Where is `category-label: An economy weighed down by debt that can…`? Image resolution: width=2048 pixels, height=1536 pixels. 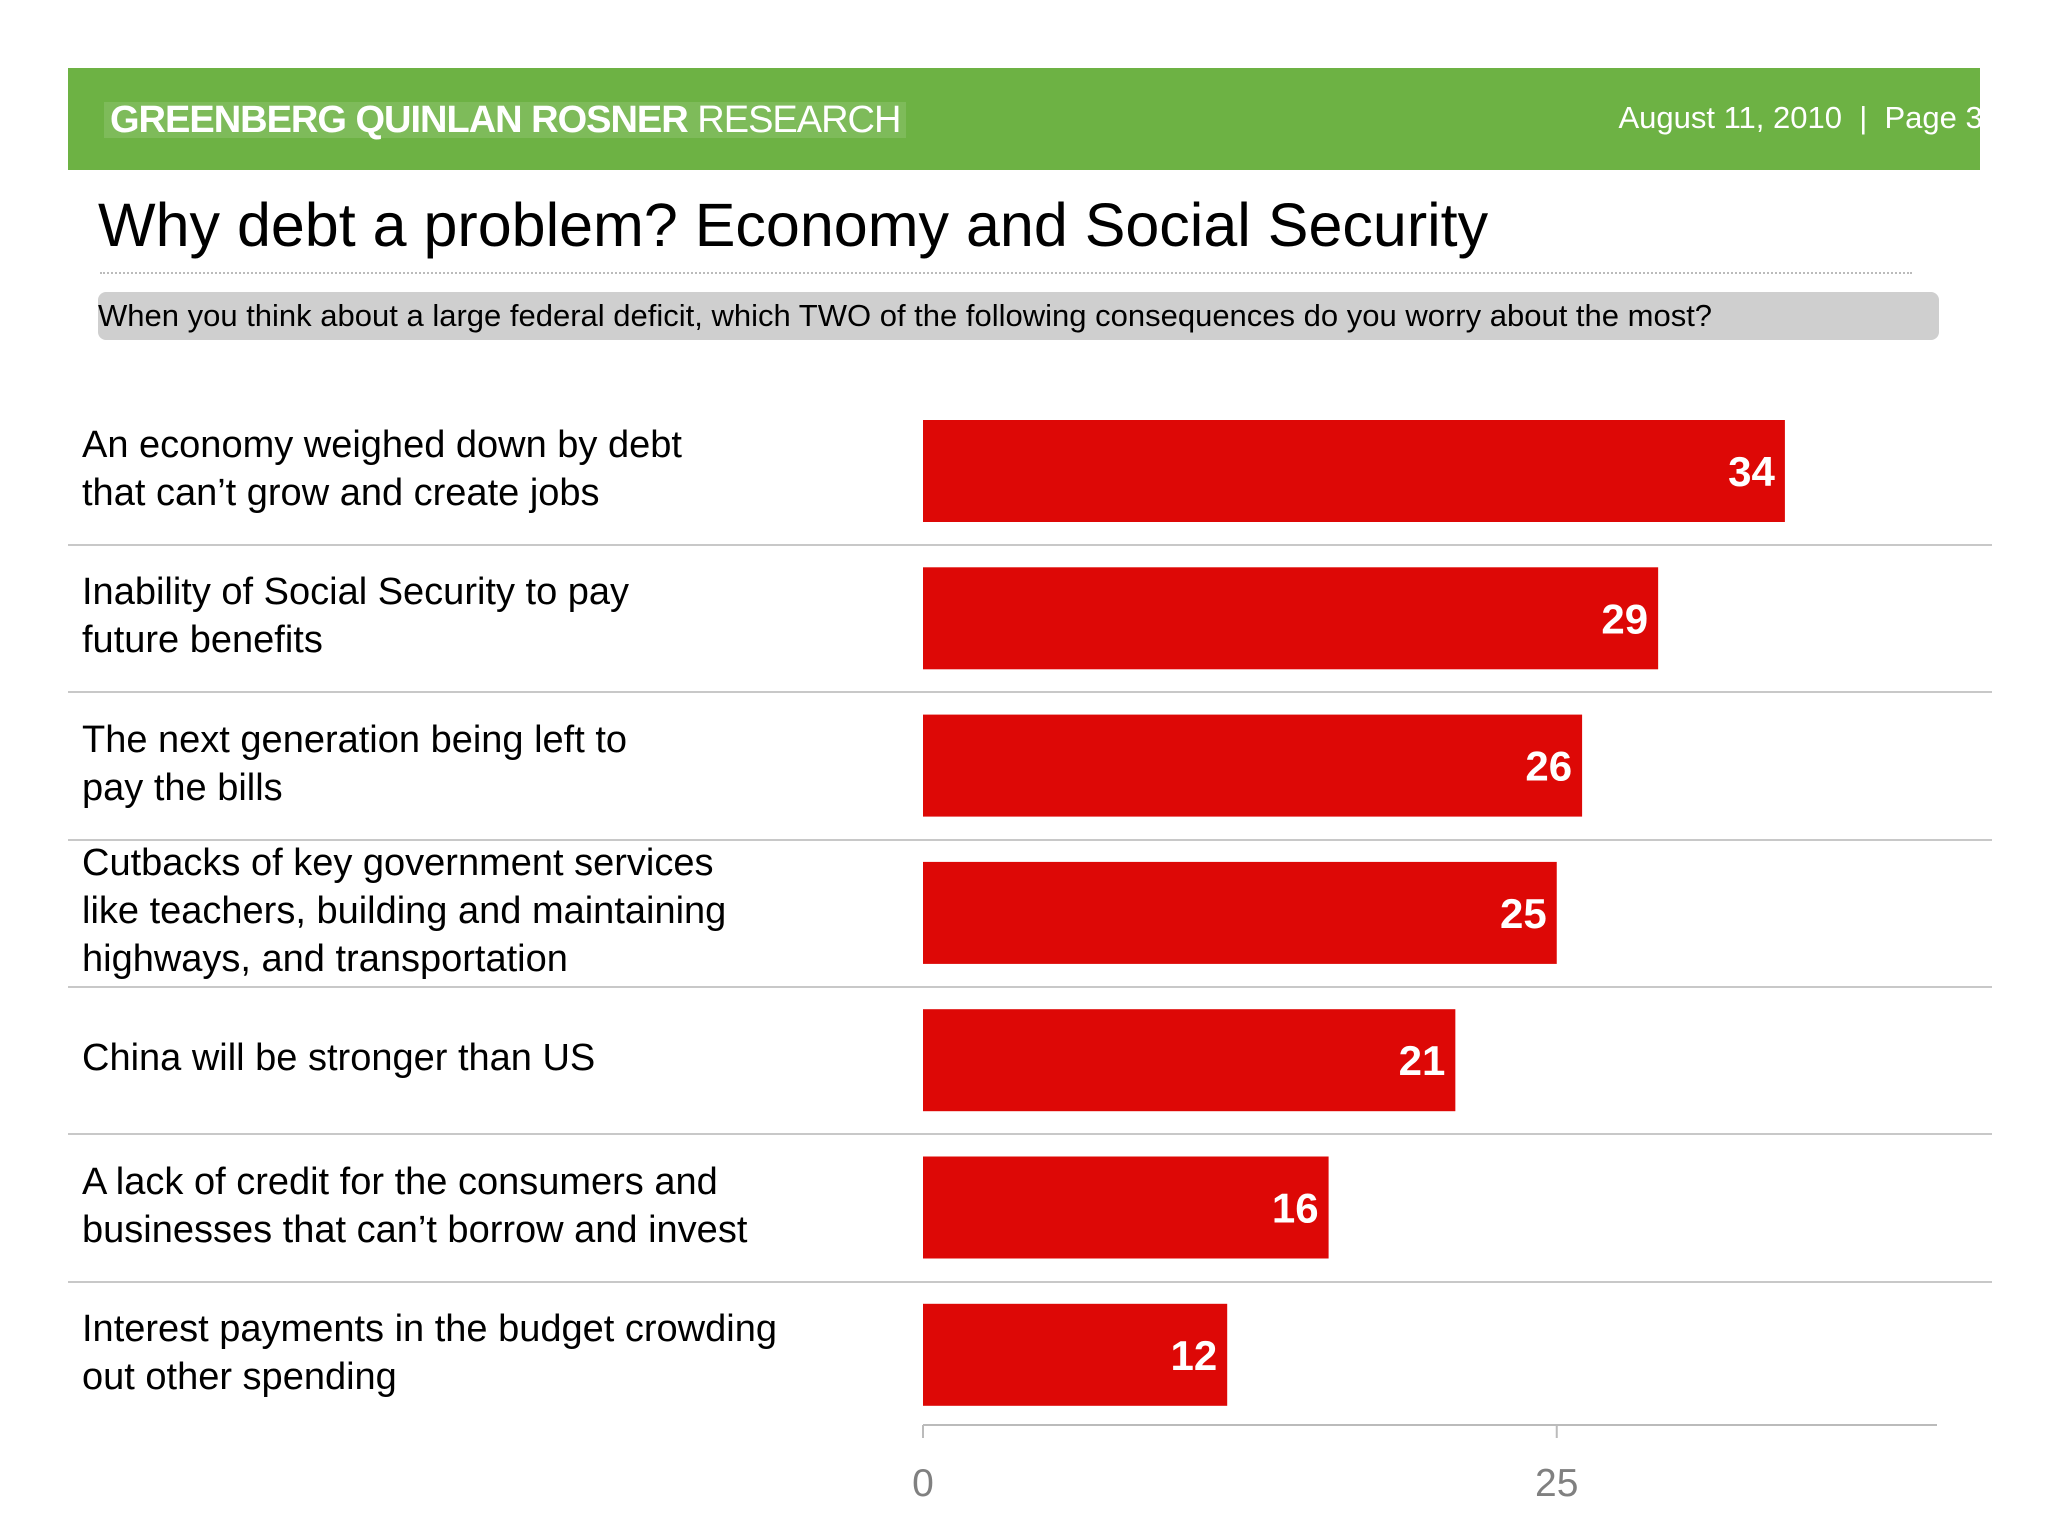 category-label: An economy weighed down by debt that can… is located at coordinates (382, 469).